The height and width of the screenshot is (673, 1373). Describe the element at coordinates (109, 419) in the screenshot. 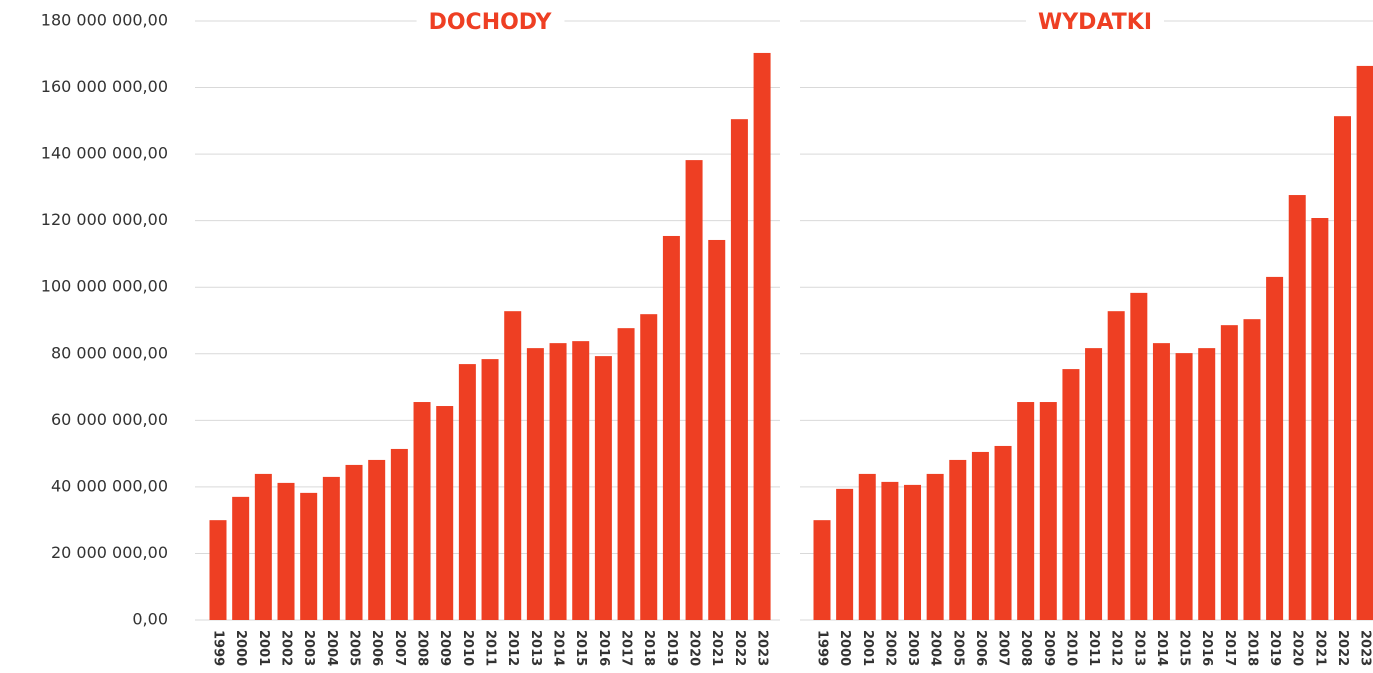

I see `y-tick-label: 60 000 000,00` at that location.